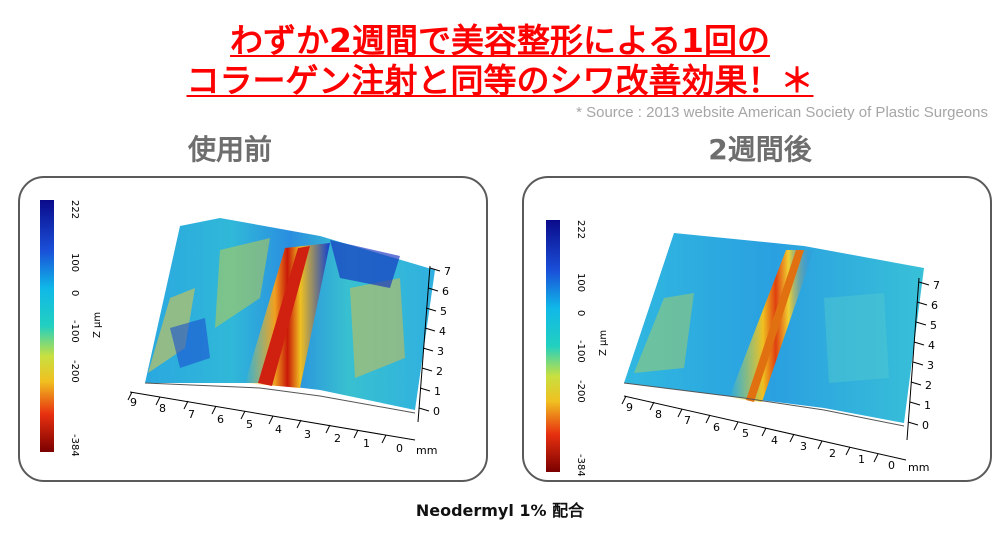 This screenshot has height=543, width=1000. What do you see at coordinates (500, 510) in the screenshot?
I see `caption: Neodermyl 1% 配合` at bounding box center [500, 510].